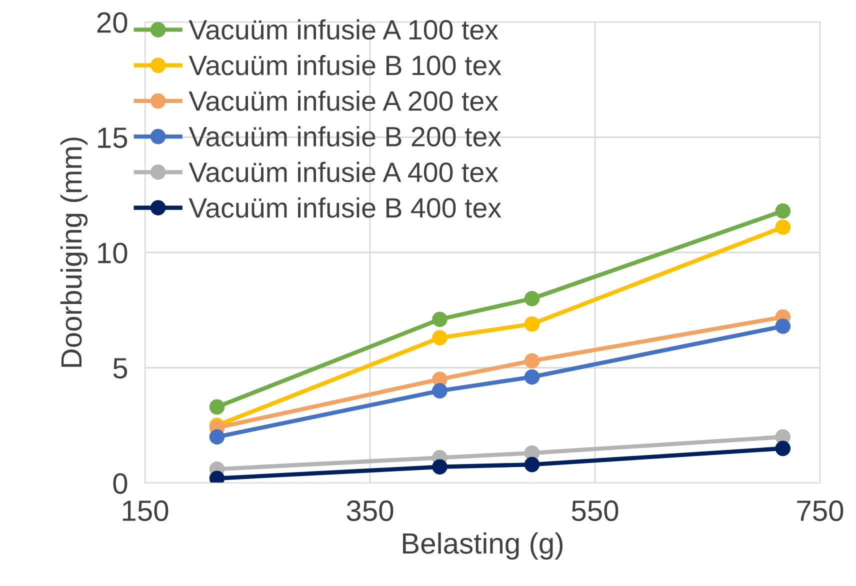  What do you see at coordinates (345, 207) in the screenshot?
I see `legend-label: Vacuüm infusie B 400 tex` at bounding box center [345, 207].